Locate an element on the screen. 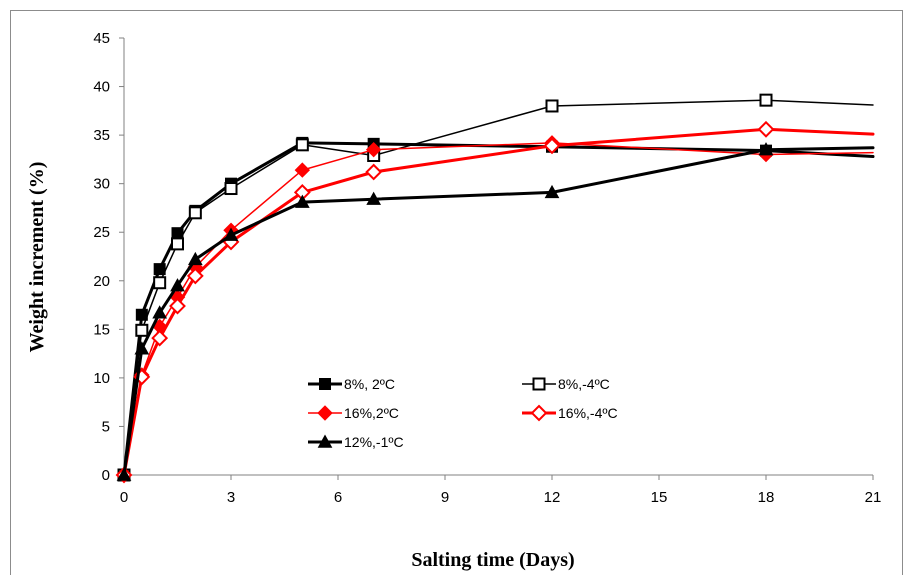  legend-item-5: 12%,-1ºC is located at coordinates (356, 442).